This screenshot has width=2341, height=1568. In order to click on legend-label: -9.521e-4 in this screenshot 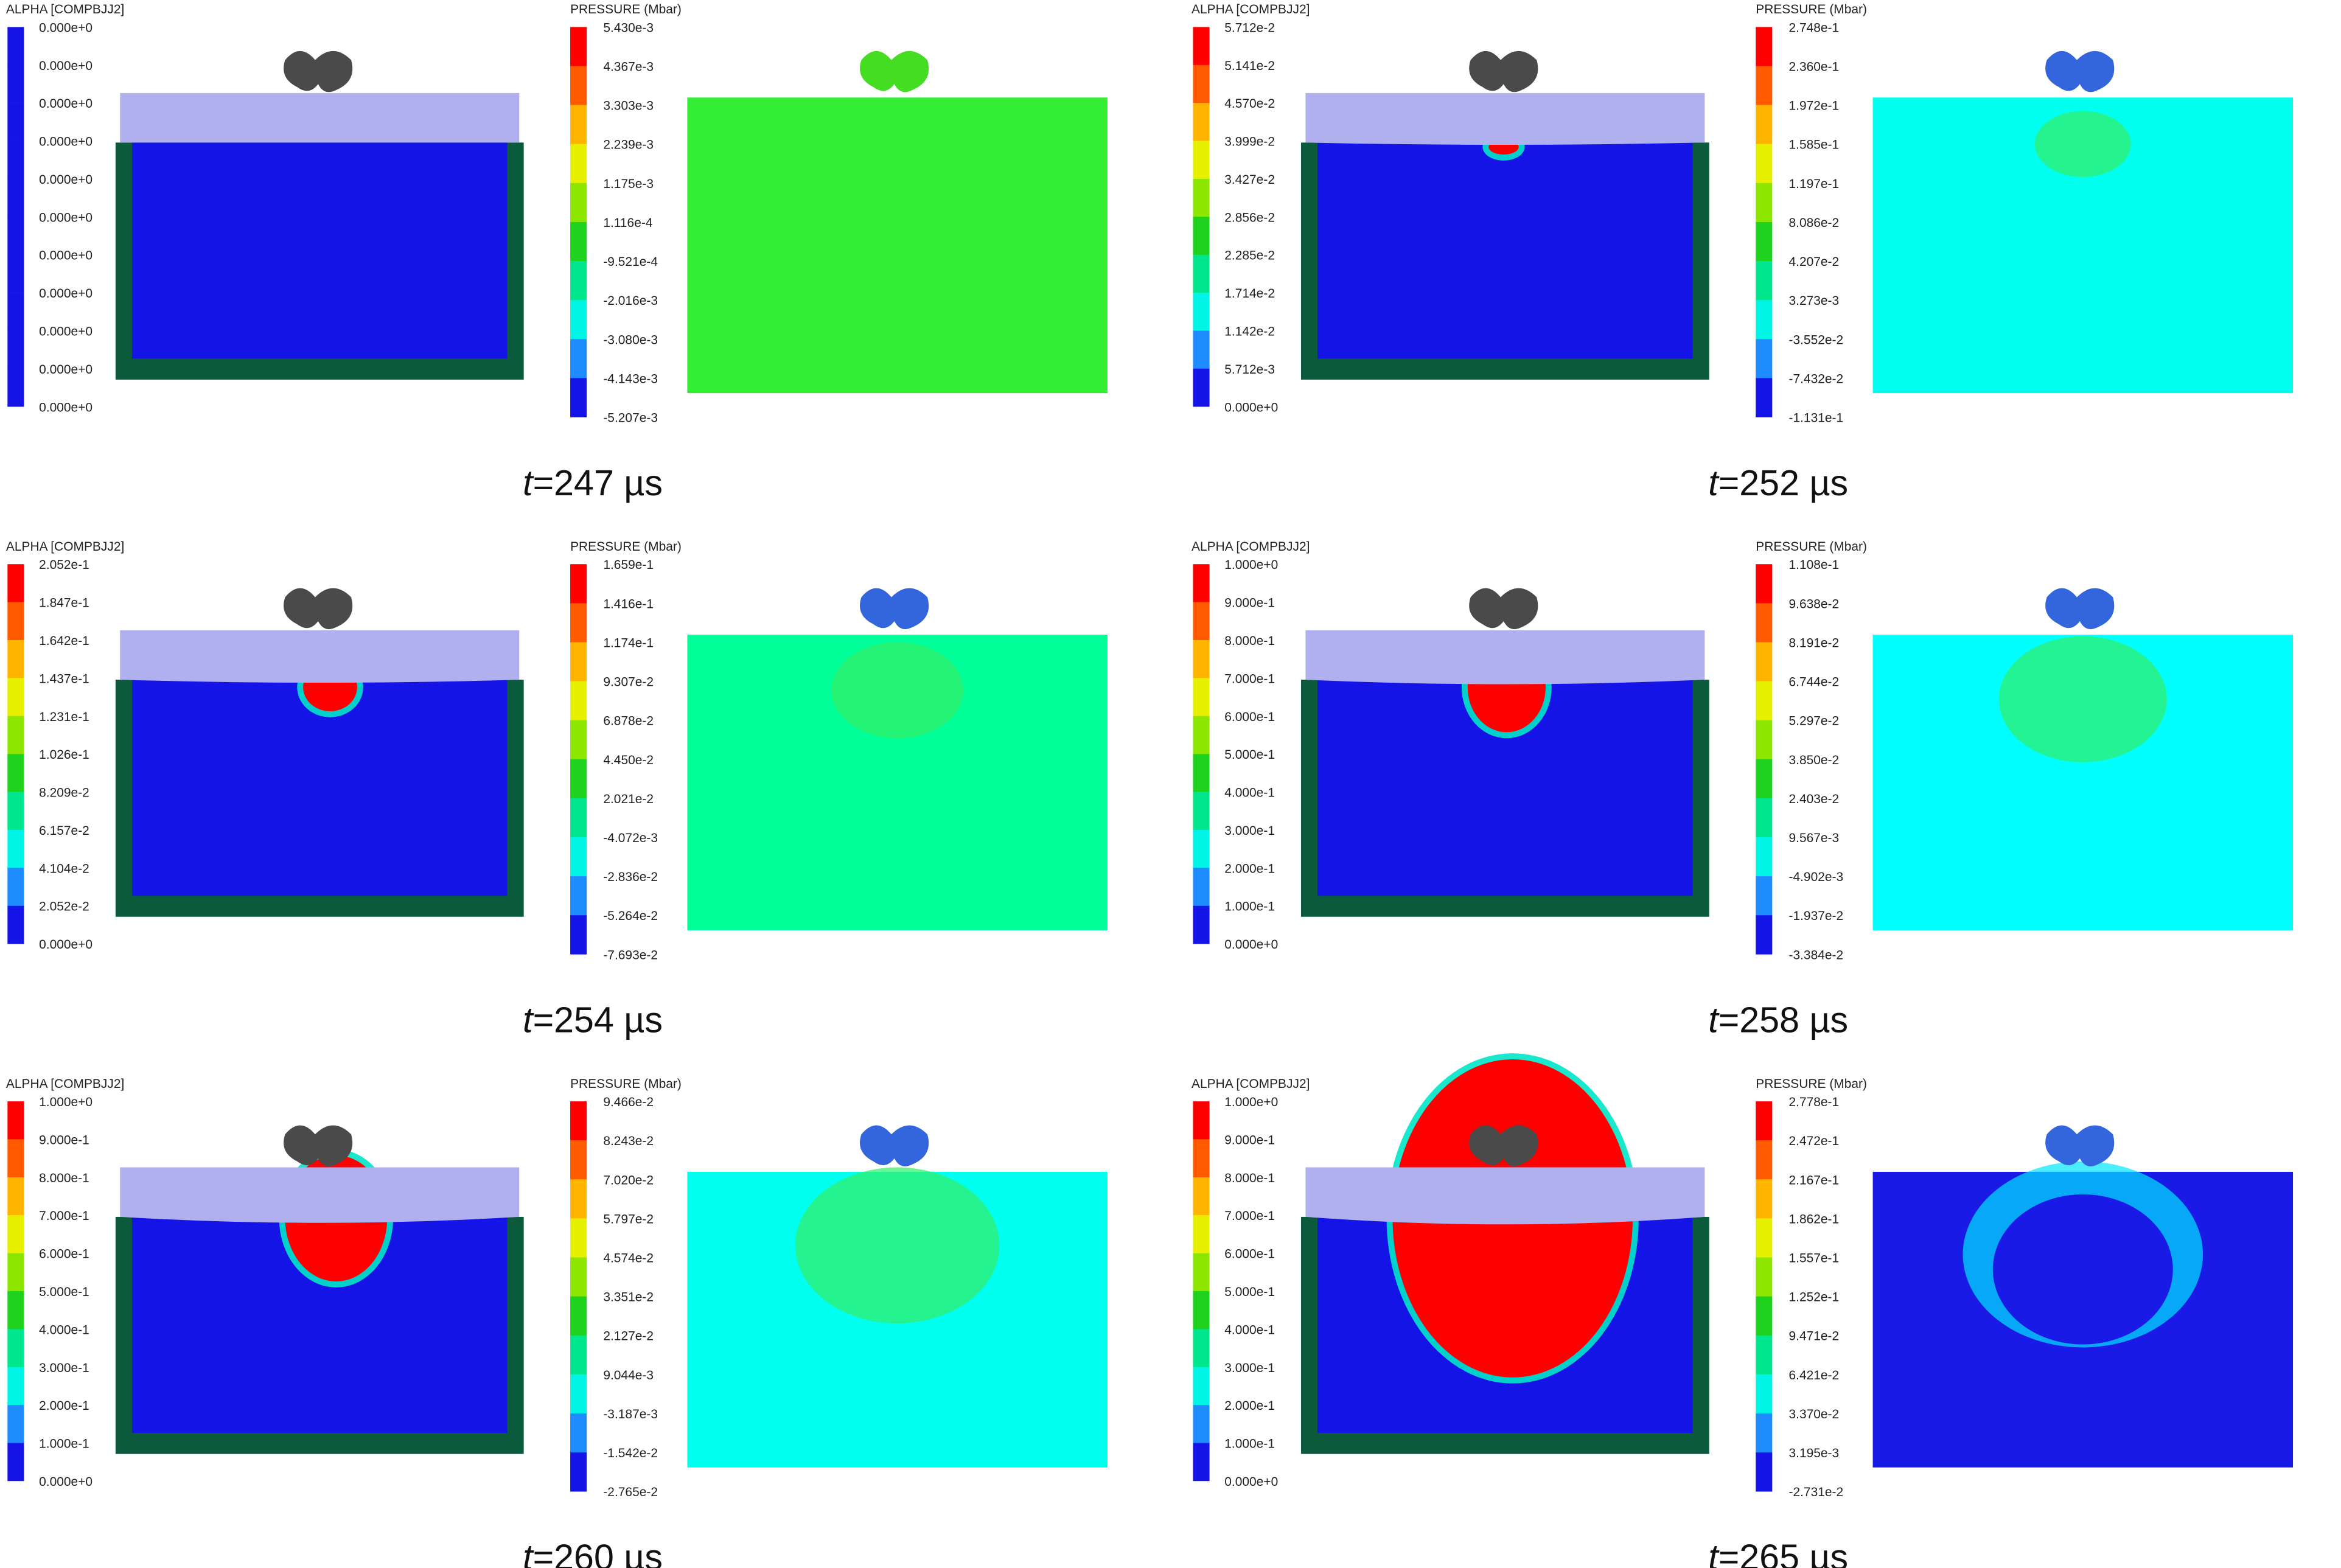, I will do `click(630, 262)`.